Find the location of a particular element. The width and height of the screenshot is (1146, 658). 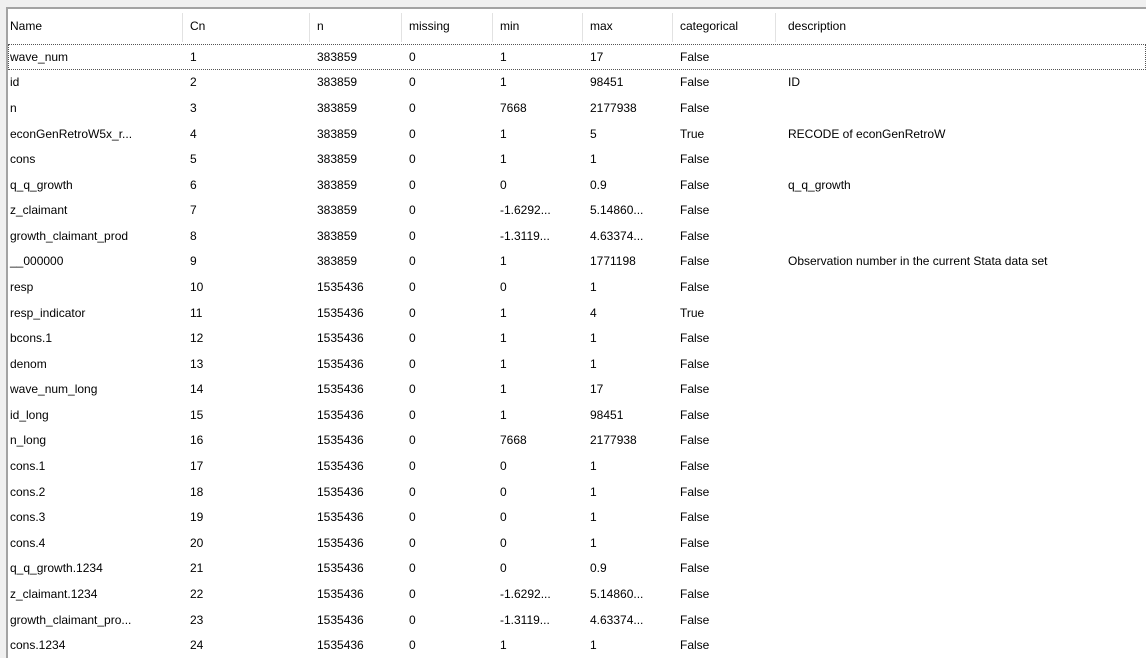

cell-name: id is located at coordinates (15, 82).